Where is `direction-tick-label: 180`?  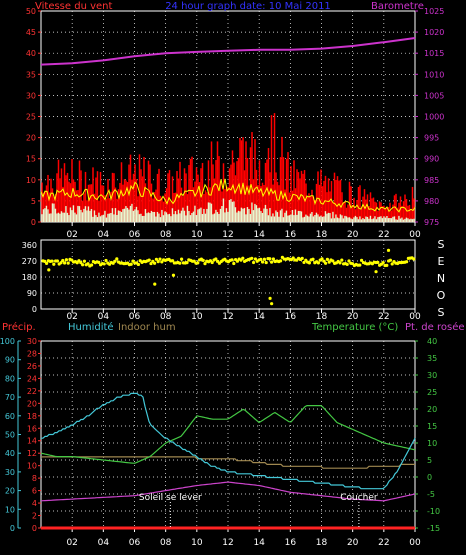
direction-tick-label: 180 is located at coordinates (29, 277).